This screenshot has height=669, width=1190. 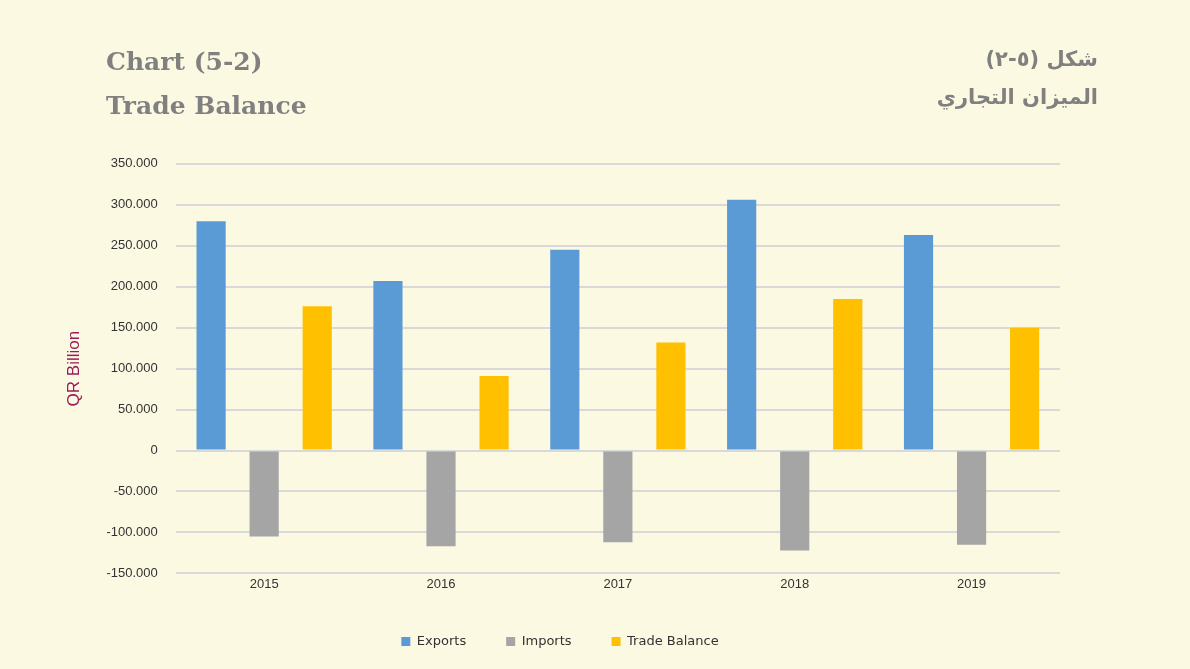 I want to click on chart-title: Chart (5-2) Trade Balance, so click(x=206, y=84).